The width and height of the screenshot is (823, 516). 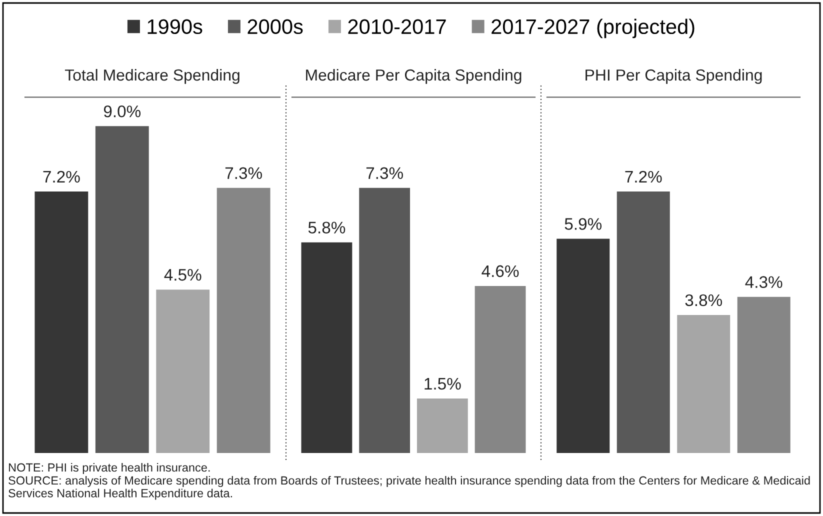 What do you see at coordinates (175, 26) in the screenshot?
I see `legend-label: 1990s` at bounding box center [175, 26].